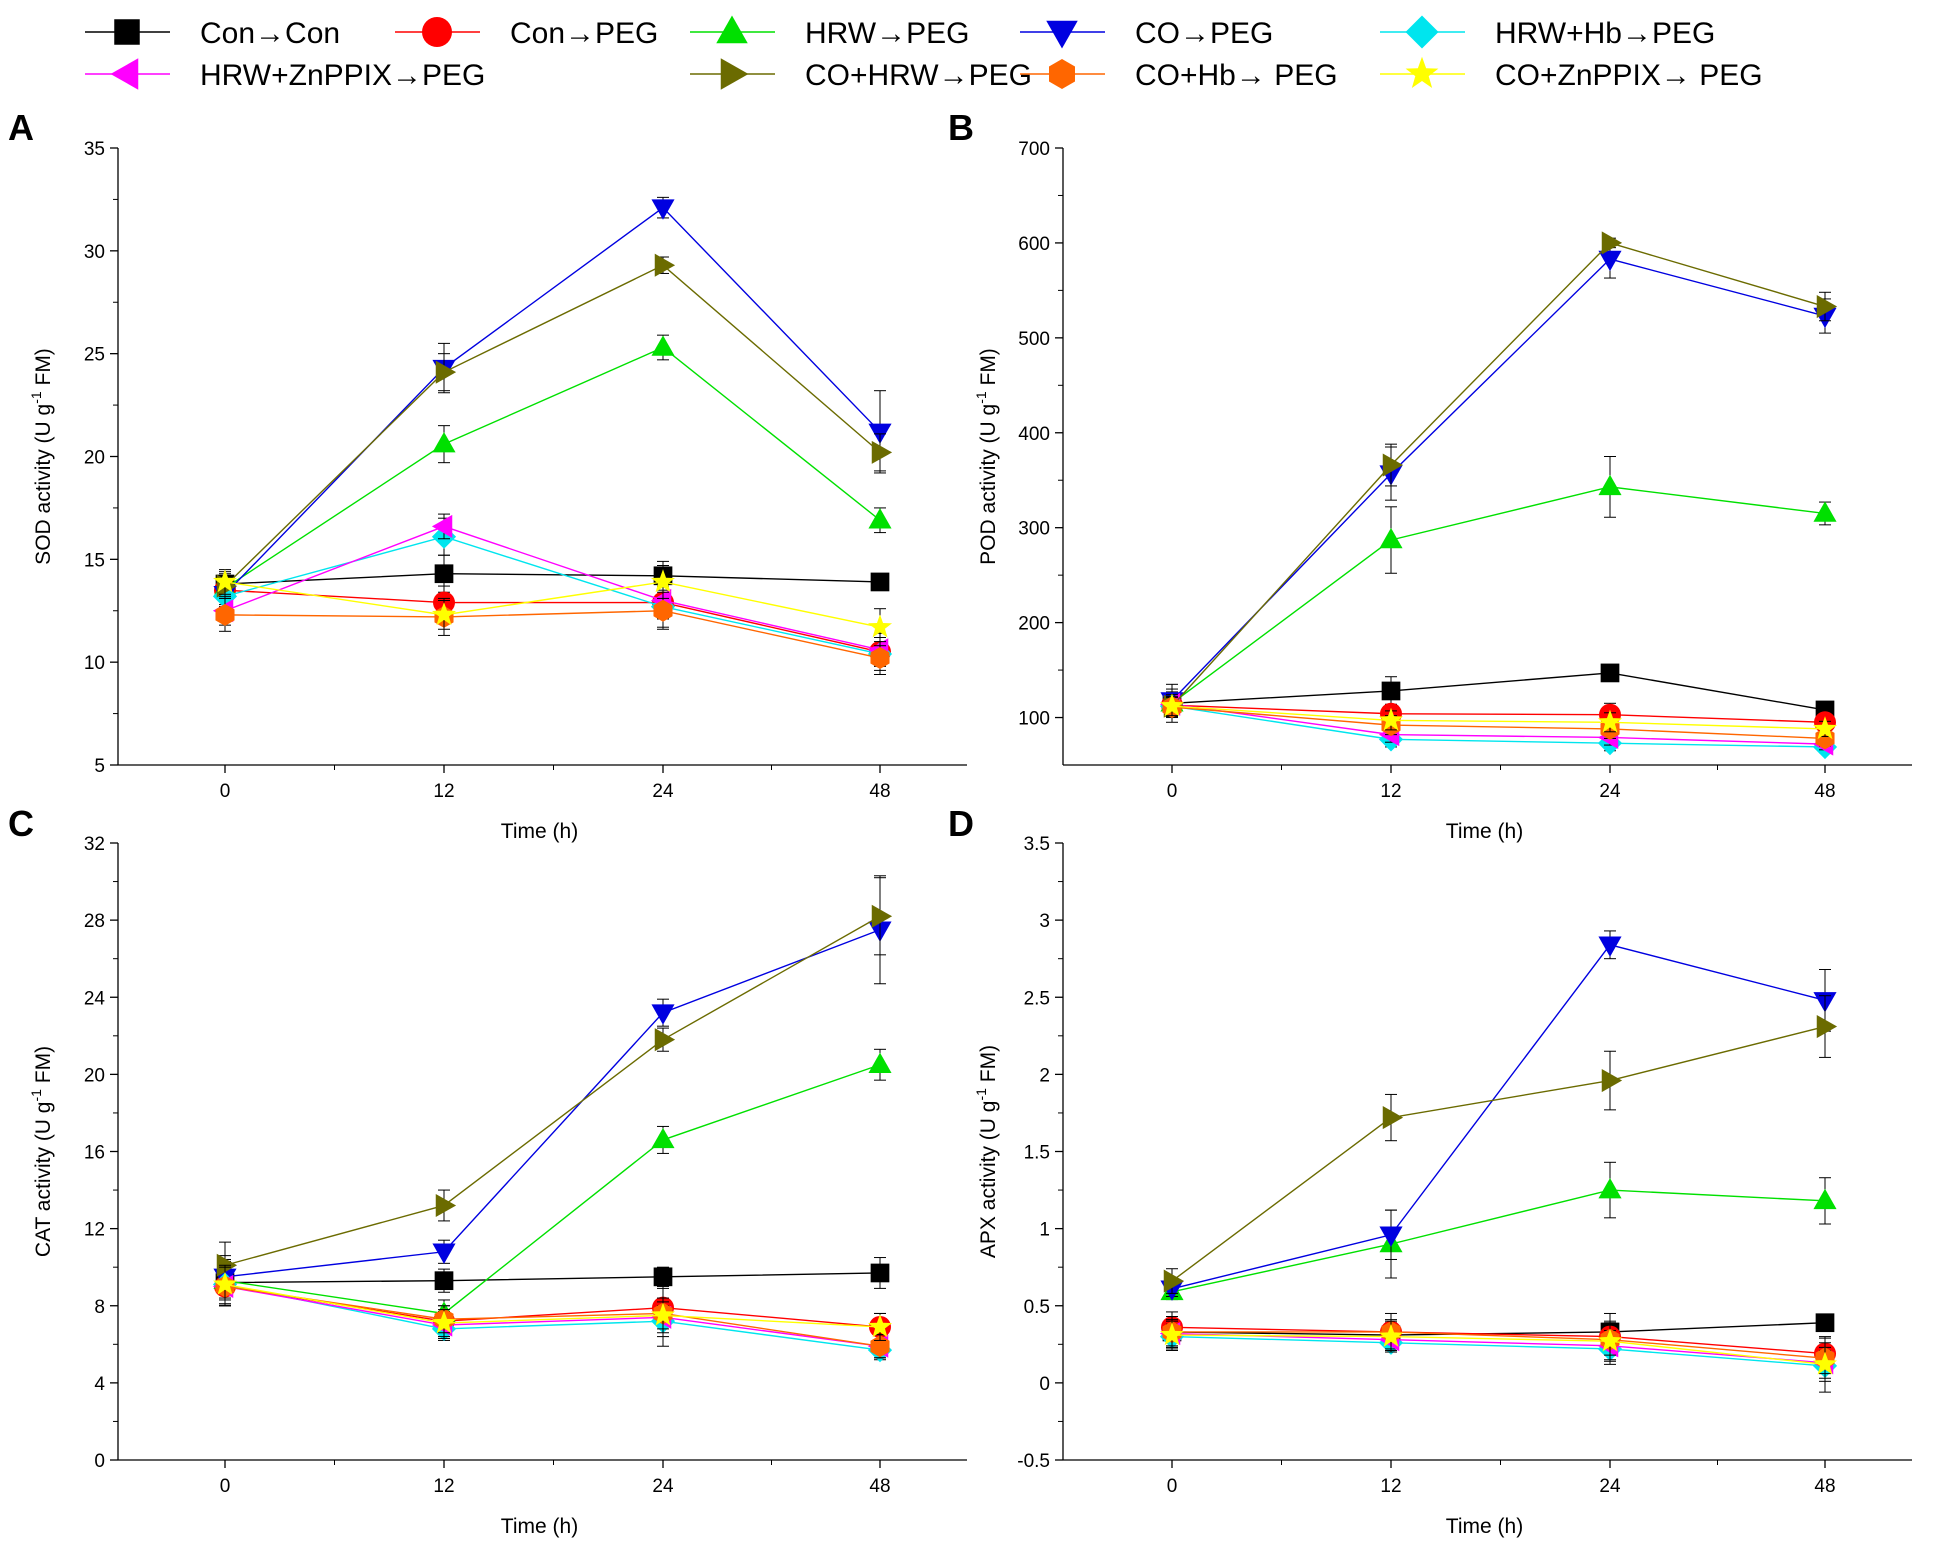 The width and height of the screenshot is (1939, 1546). Describe the element at coordinates (21, 127) in the screenshot. I see `panel-letter-a: A` at that location.